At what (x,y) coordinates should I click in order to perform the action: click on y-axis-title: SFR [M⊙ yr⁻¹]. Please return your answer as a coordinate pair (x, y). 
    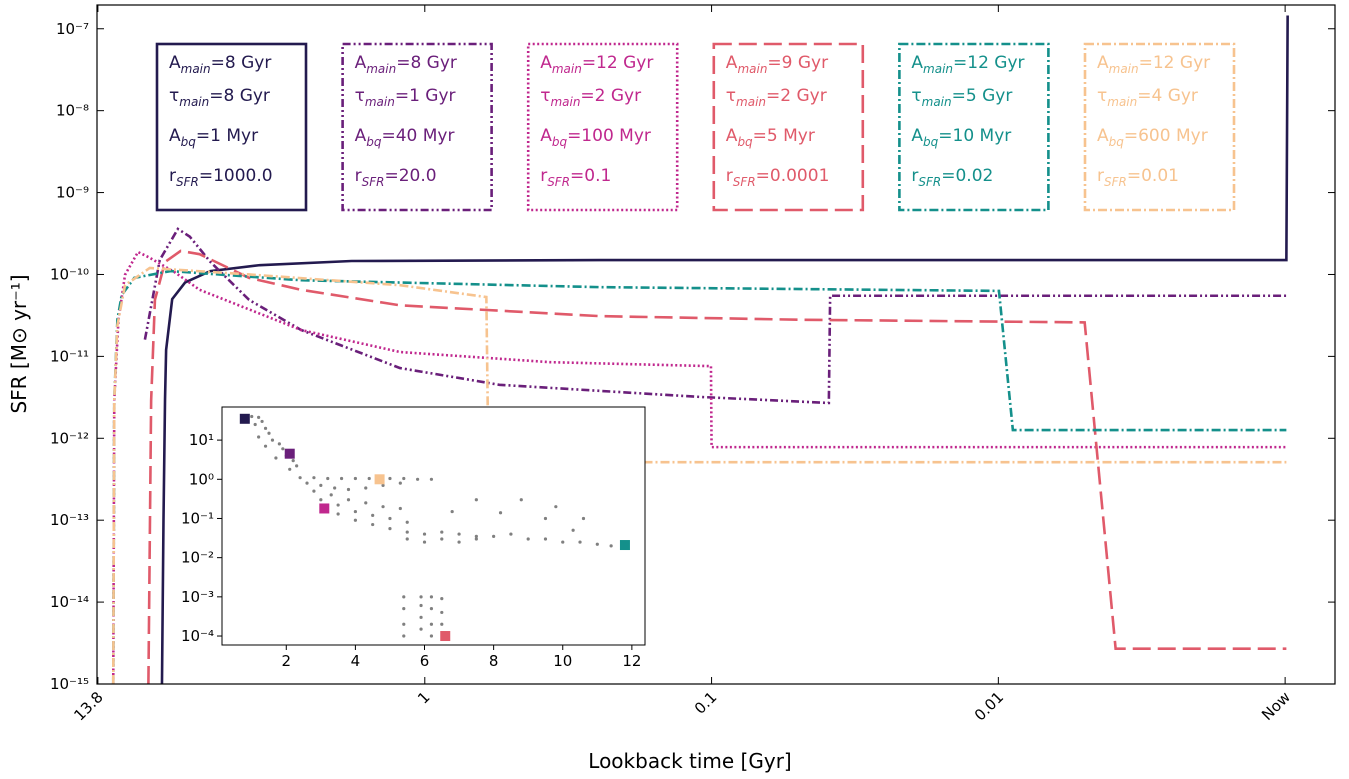
    Looking at the image, I should click on (19, 343).